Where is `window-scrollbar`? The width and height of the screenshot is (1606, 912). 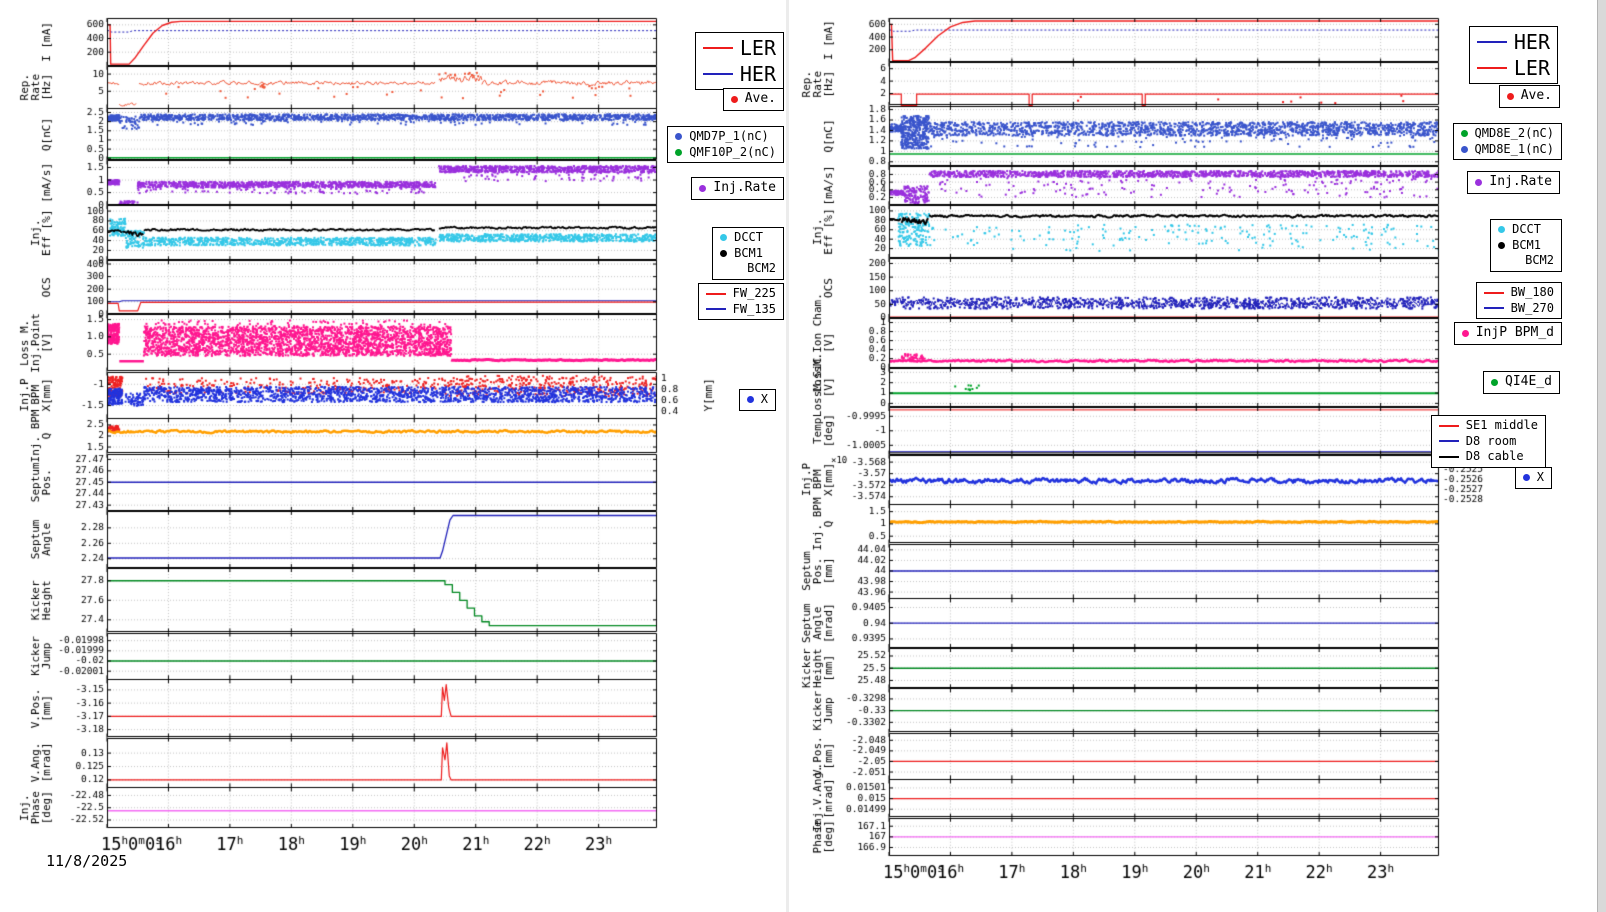
window-scrollbar is located at coordinates (1601, 456).